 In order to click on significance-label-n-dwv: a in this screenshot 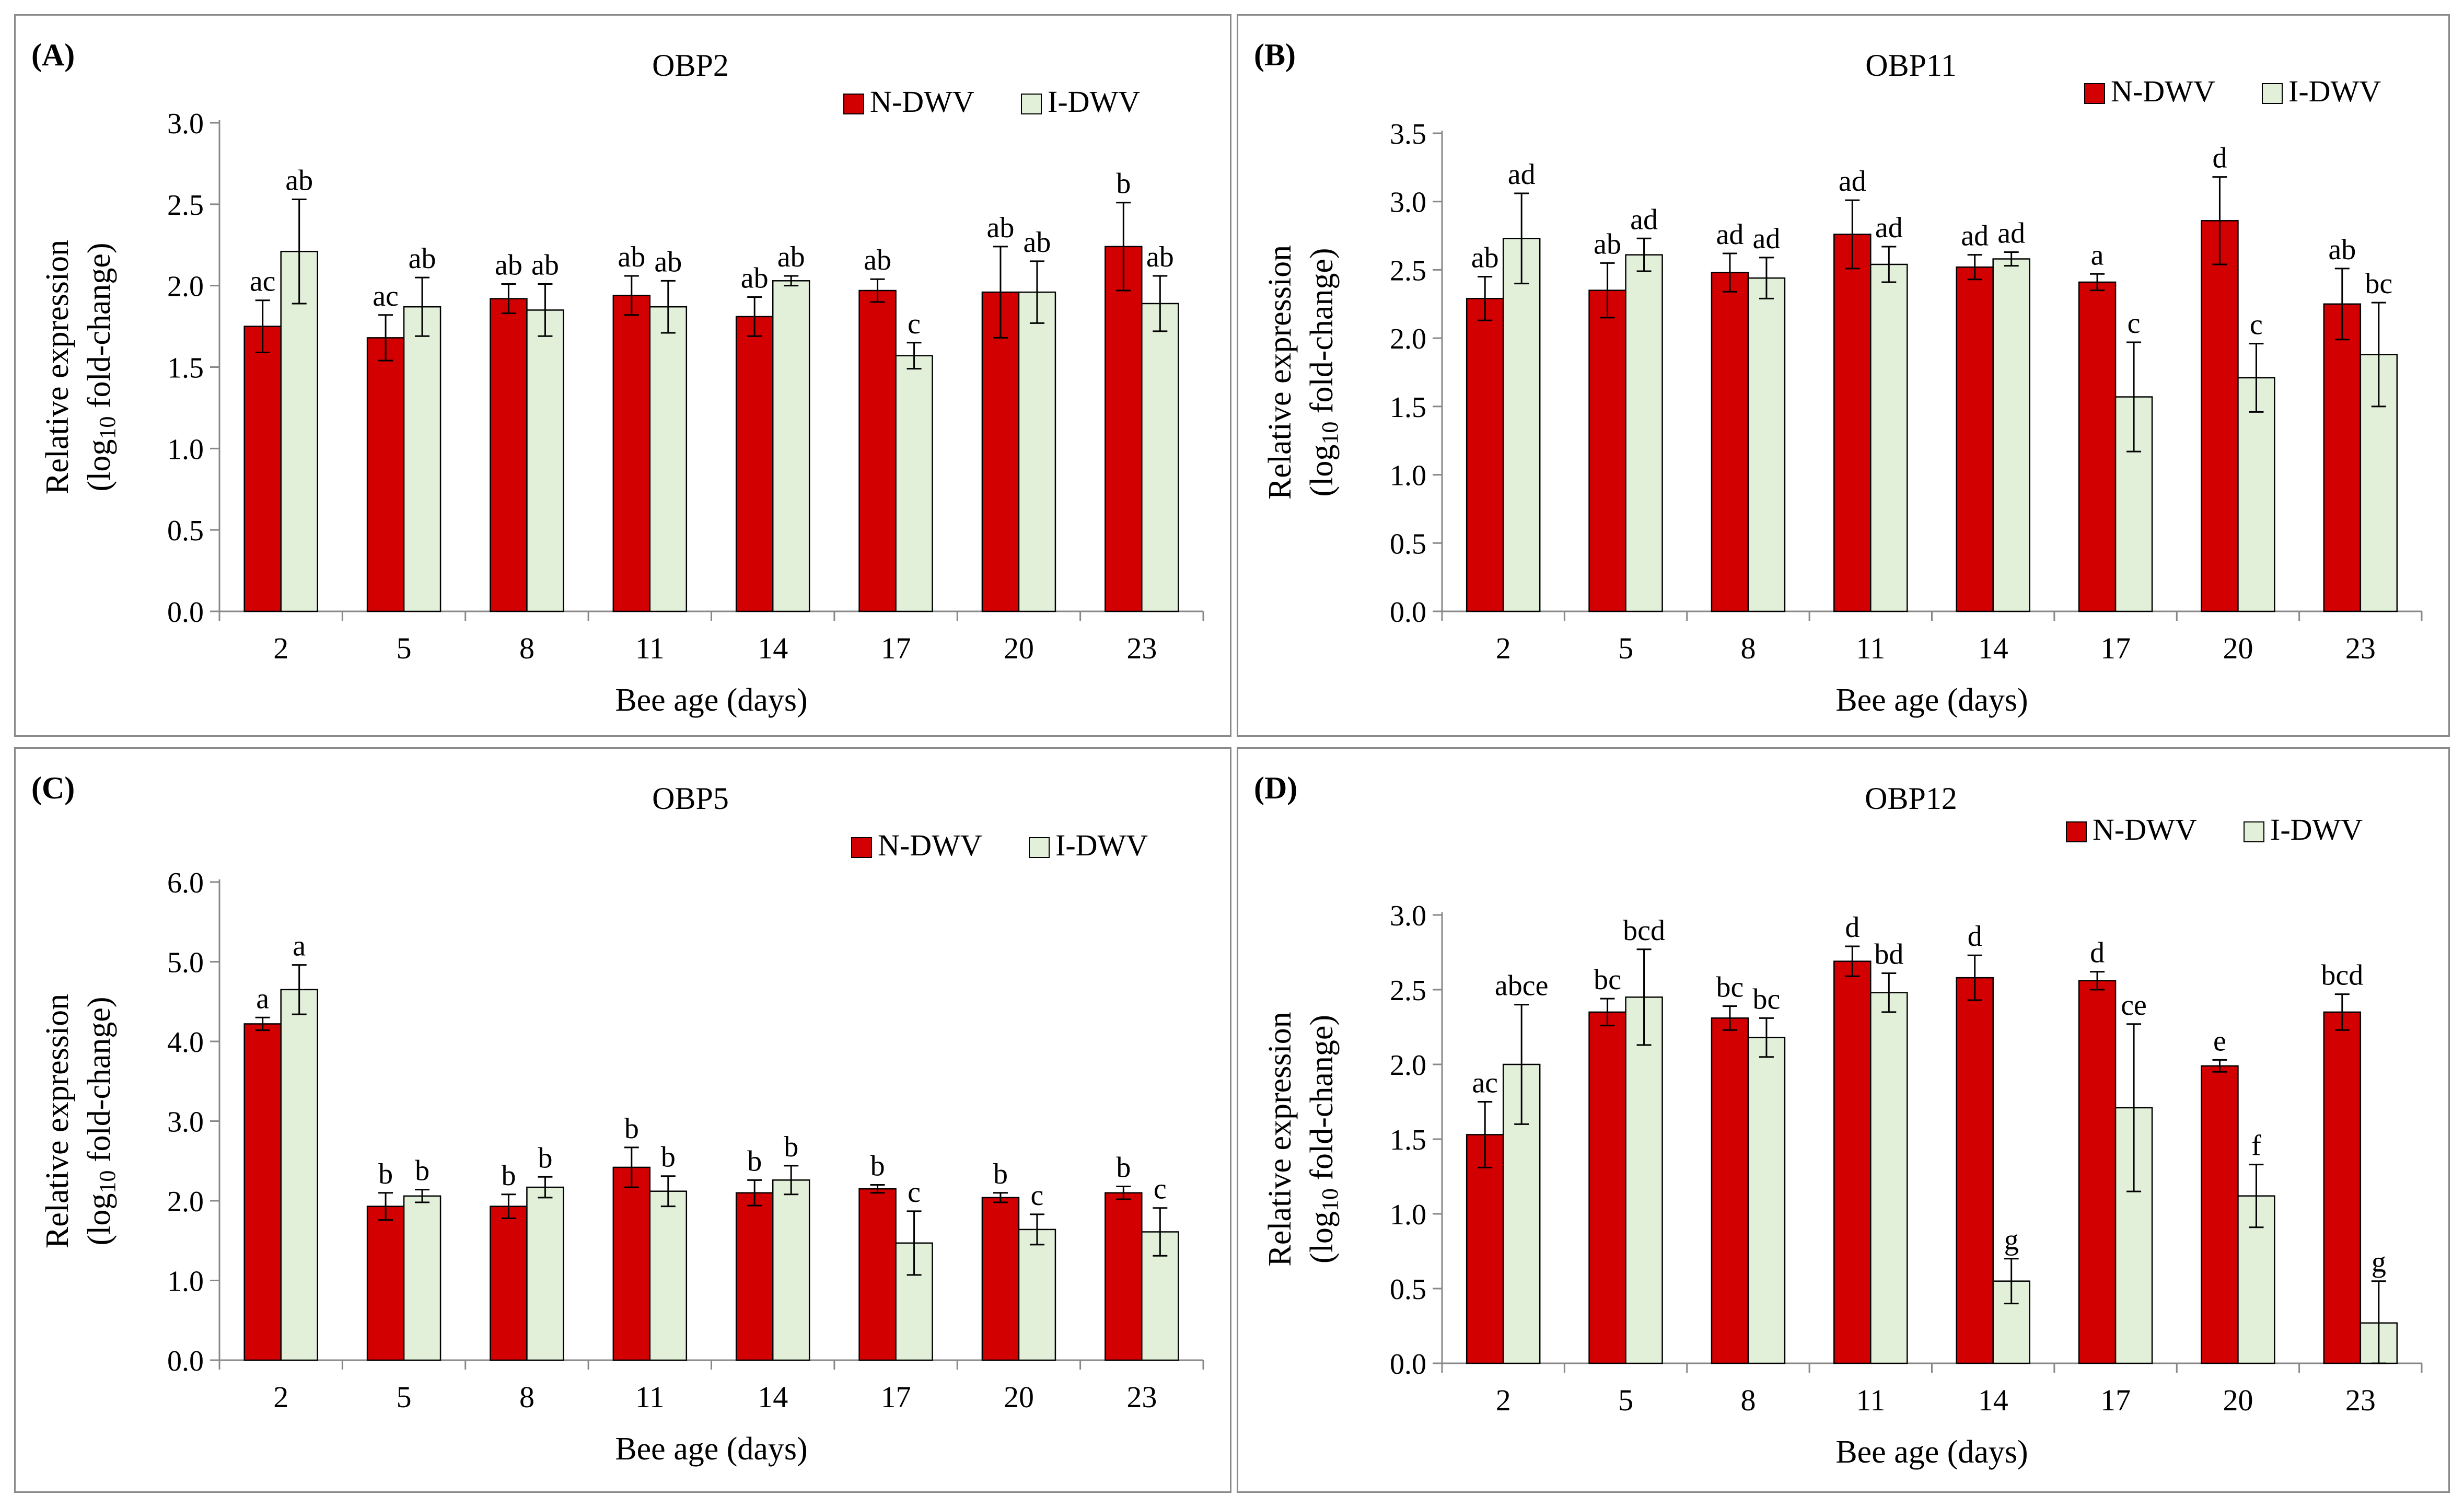, I will do `click(262, 998)`.